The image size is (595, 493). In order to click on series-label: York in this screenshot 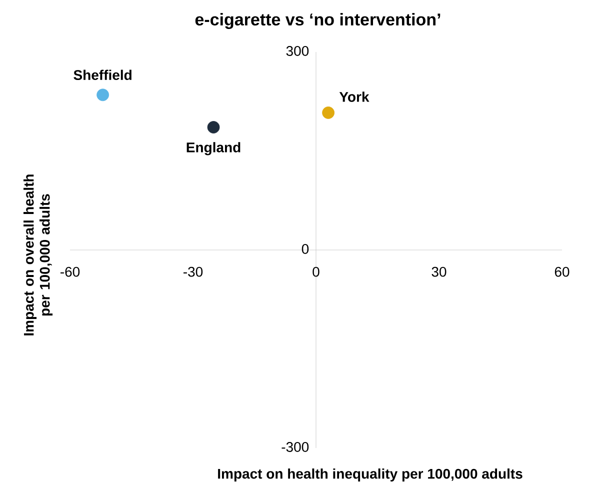, I will do `click(354, 97)`.